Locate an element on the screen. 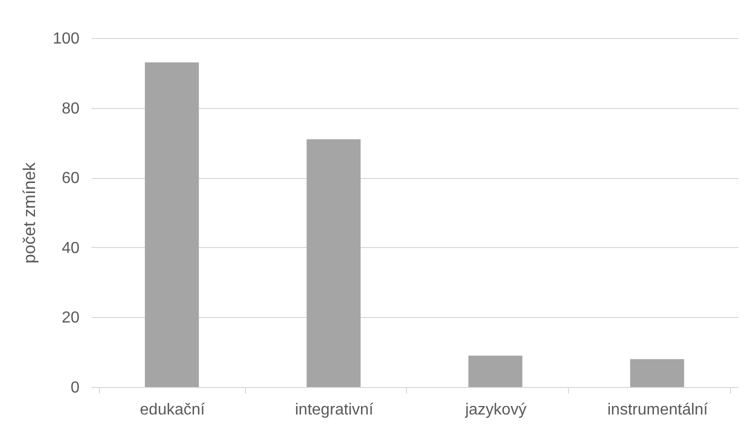  x-tick-label: jazykový is located at coordinates (495, 410).